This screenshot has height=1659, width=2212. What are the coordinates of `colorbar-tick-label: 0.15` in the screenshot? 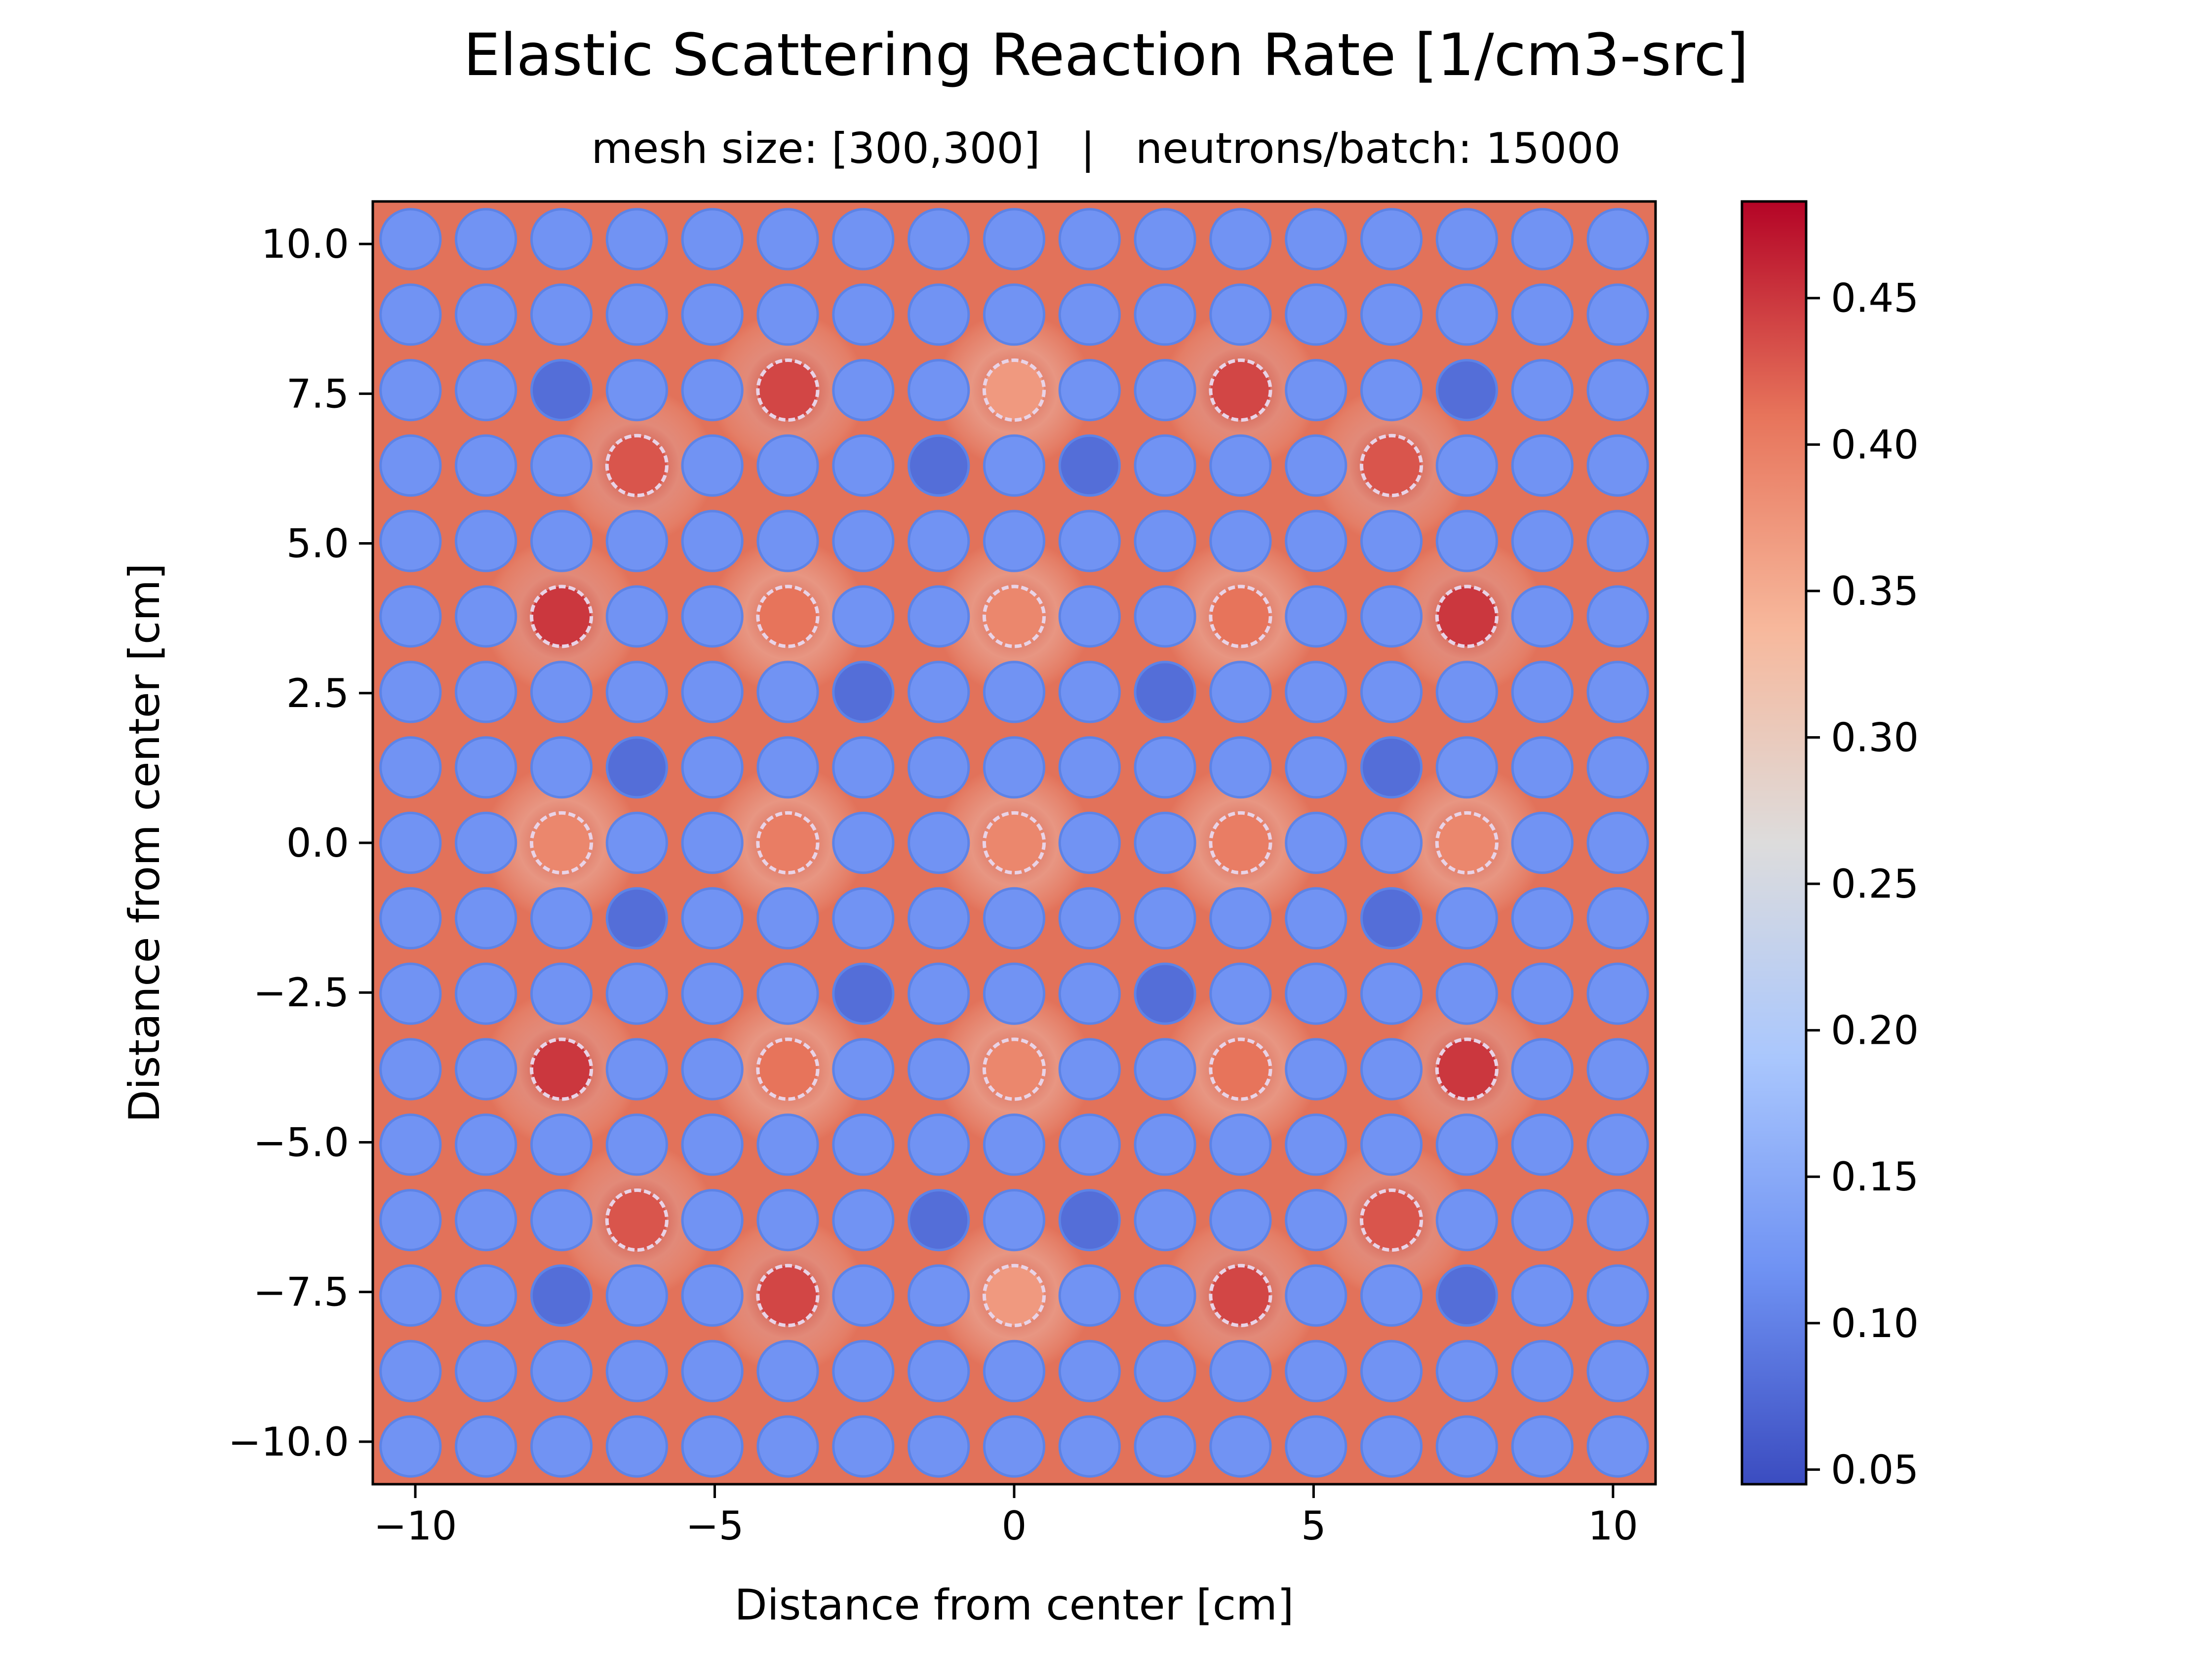 It's located at (1875, 1177).